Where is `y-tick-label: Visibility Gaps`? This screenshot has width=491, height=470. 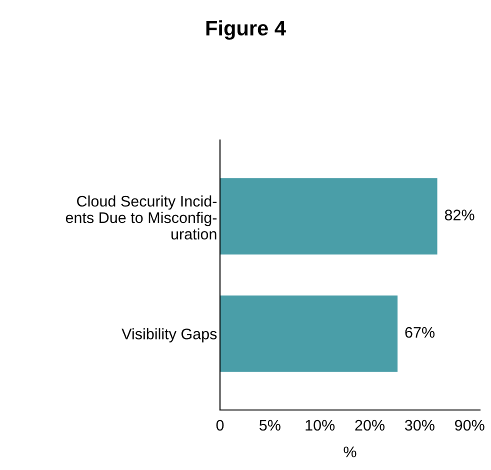 y-tick-label: Visibility Gaps is located at coordinates (169, 335).